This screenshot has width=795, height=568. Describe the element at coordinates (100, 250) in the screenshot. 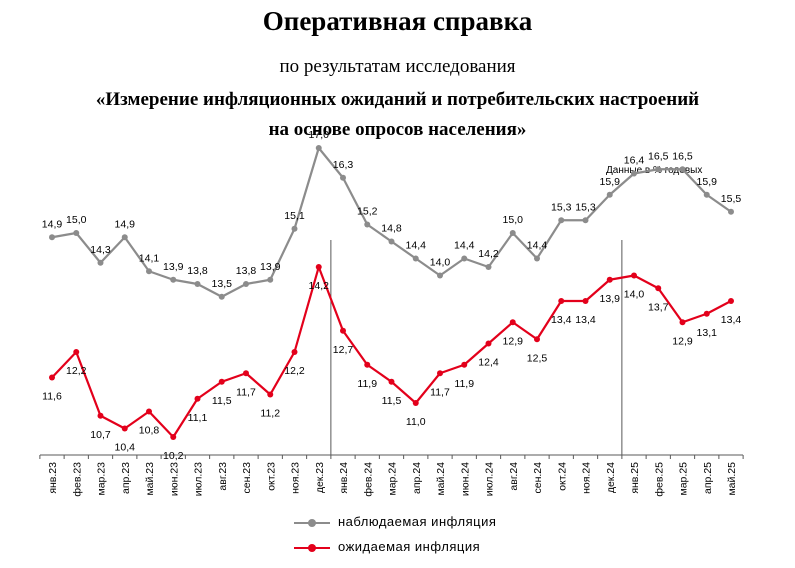

I see `data-label-observed: 14,3` at that location.